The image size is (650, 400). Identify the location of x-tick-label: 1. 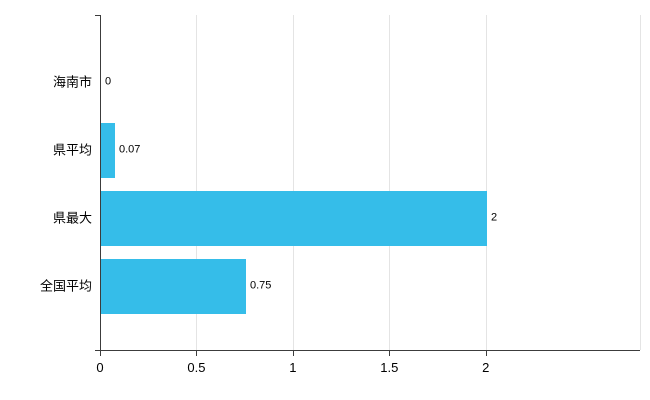
(293, 367).